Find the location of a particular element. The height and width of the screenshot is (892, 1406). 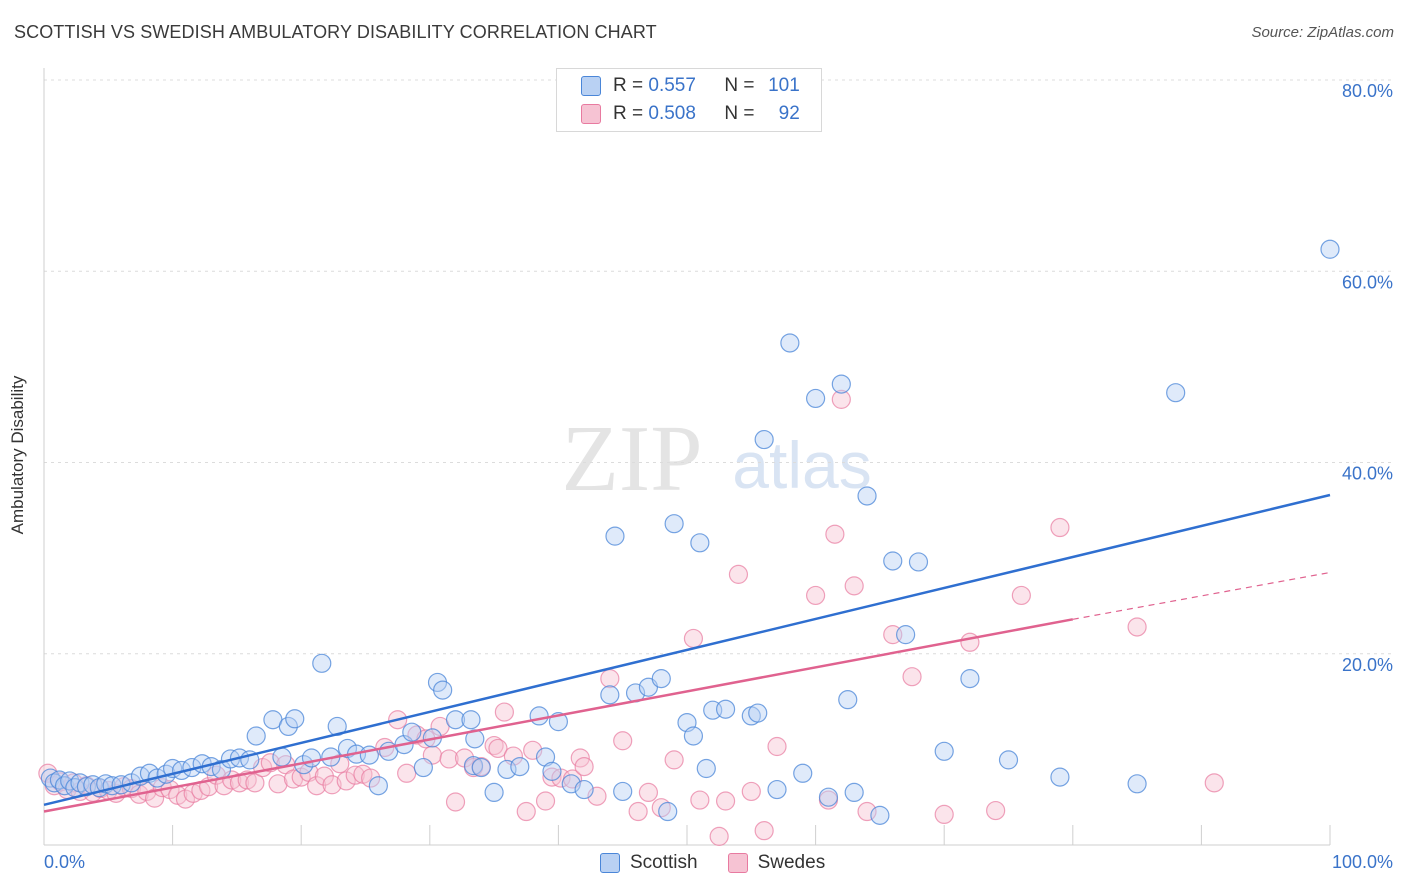

legend-r-value: 0.557 is located at coordinates (672, 85).